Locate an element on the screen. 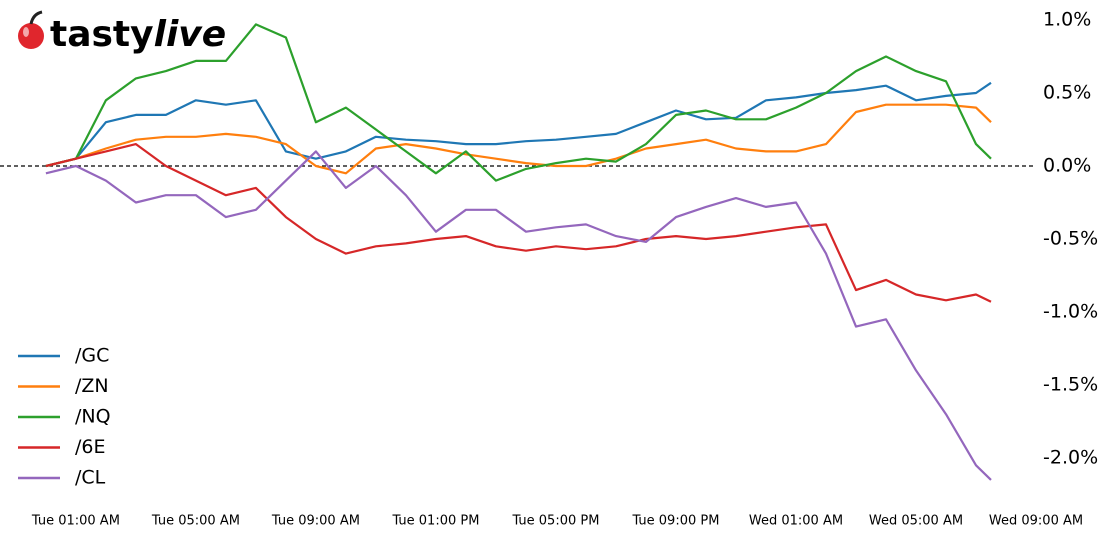 The image size is (1113, 537). legend-label: /CL is located at coordinates (90, 478).